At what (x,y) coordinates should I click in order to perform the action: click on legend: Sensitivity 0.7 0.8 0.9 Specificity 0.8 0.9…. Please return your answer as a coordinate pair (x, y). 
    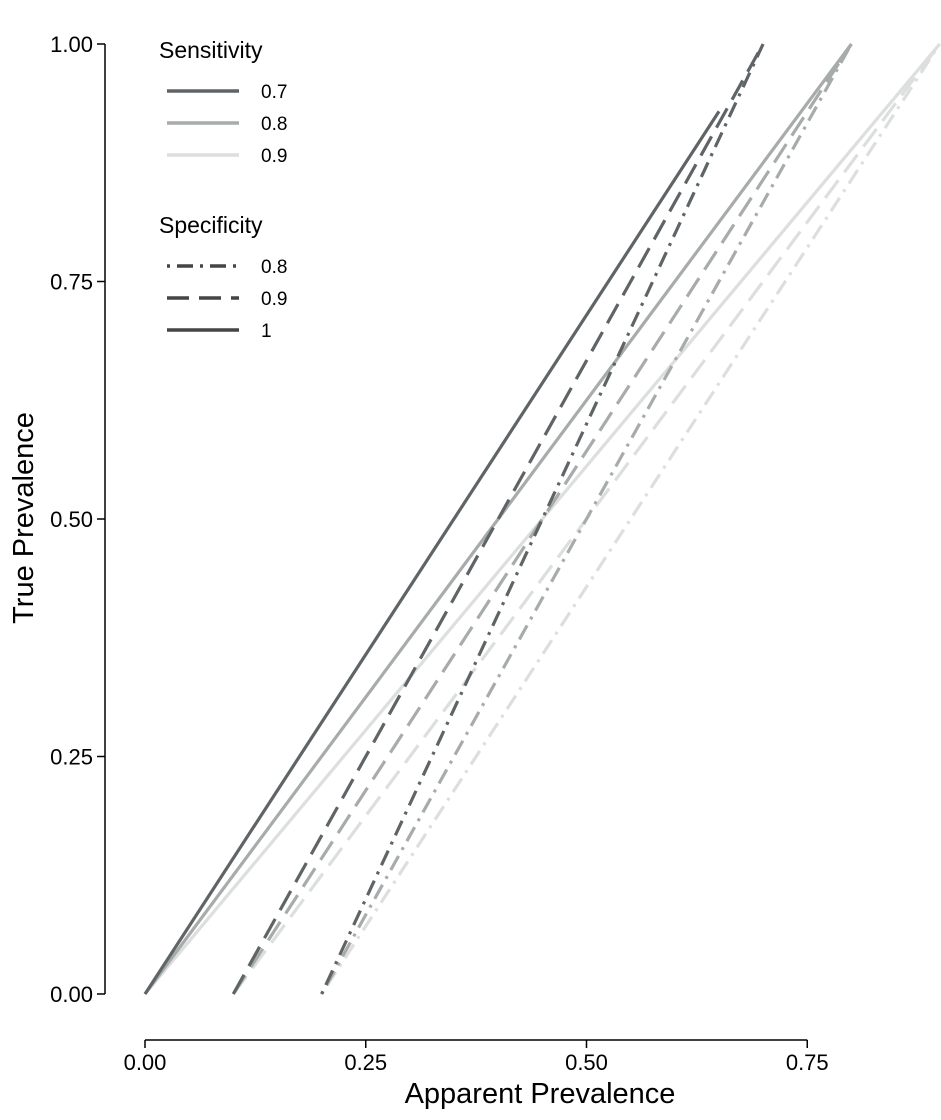
    Looking at the image, I should click on (223, 189).